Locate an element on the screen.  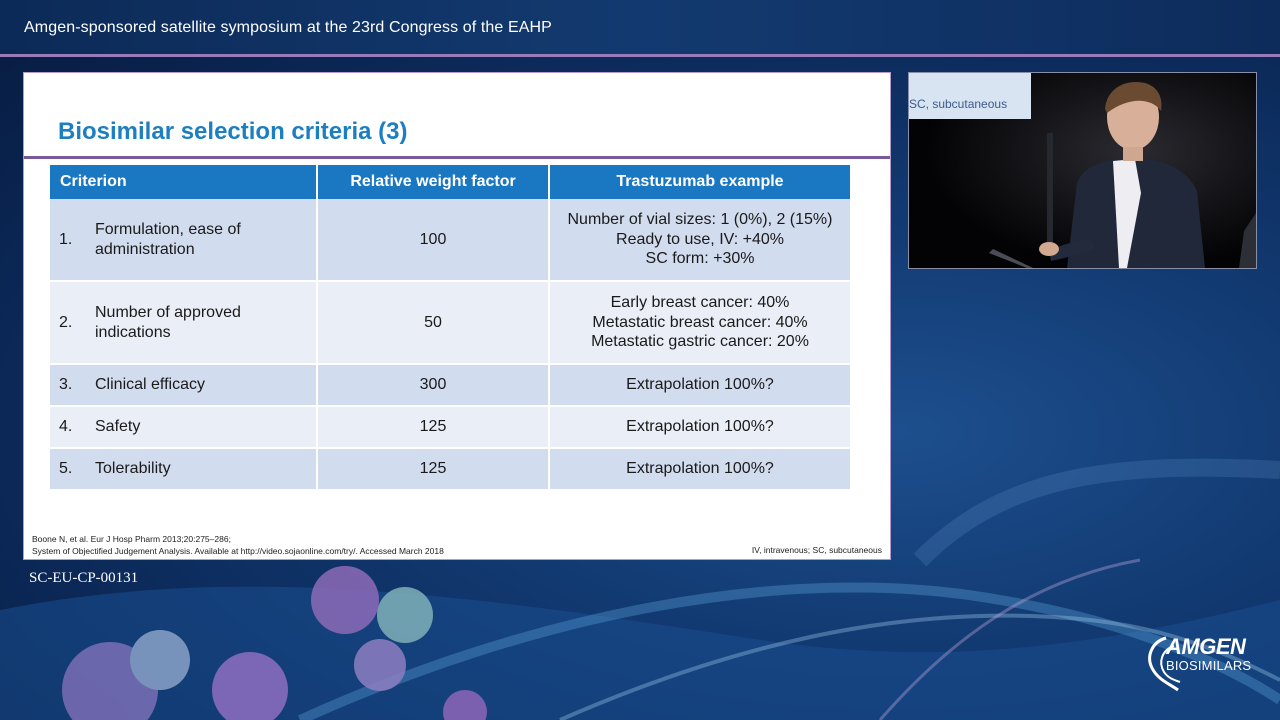
weight-cell: 100 is located at coordinates (433, 240).